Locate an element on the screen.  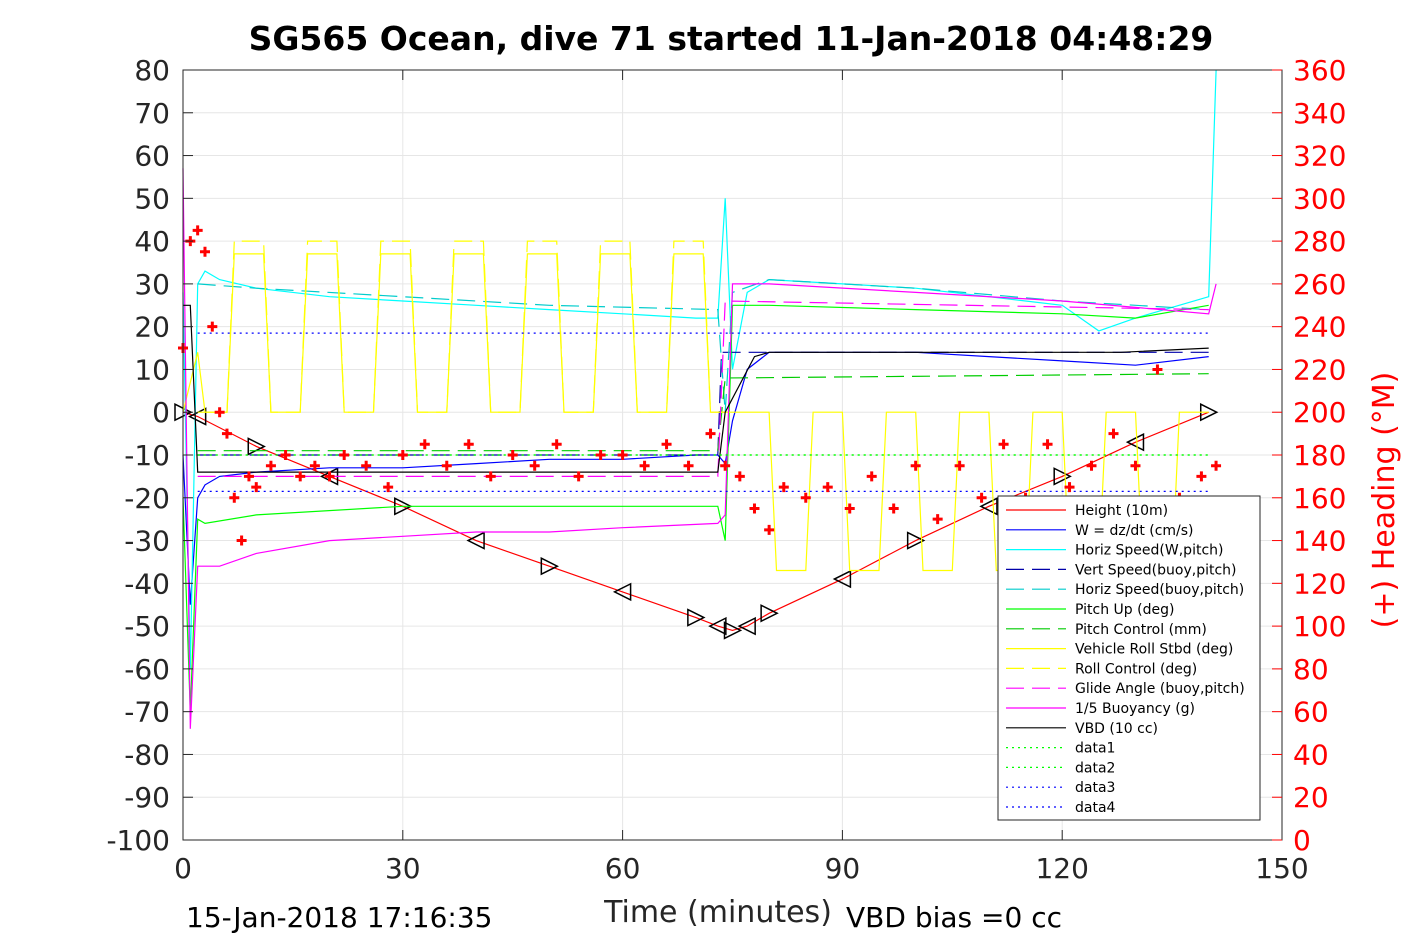
legend-entry: Pitch Control (mm) is located at coordinates (1141, 630).